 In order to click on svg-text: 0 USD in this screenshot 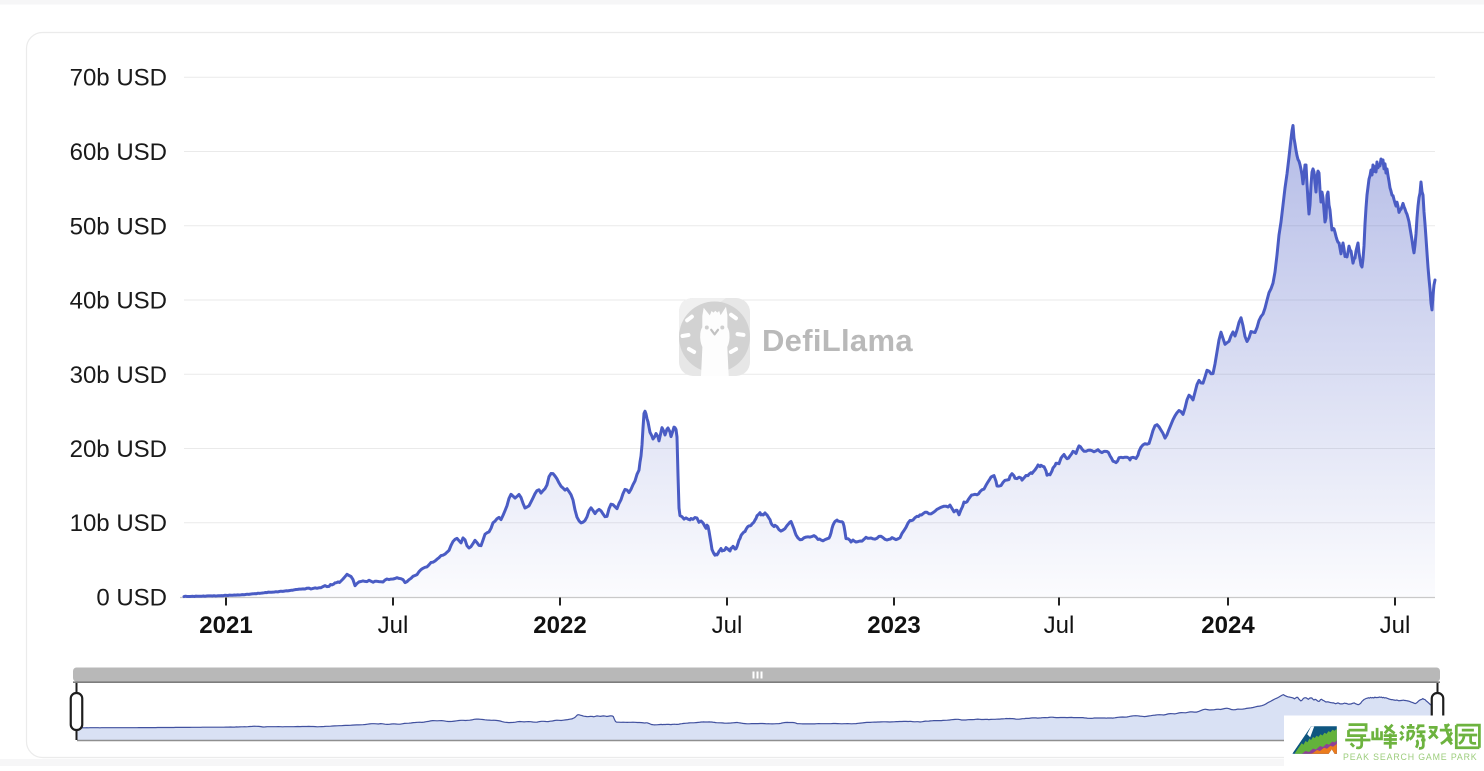, I will do `click(131, 598)`.